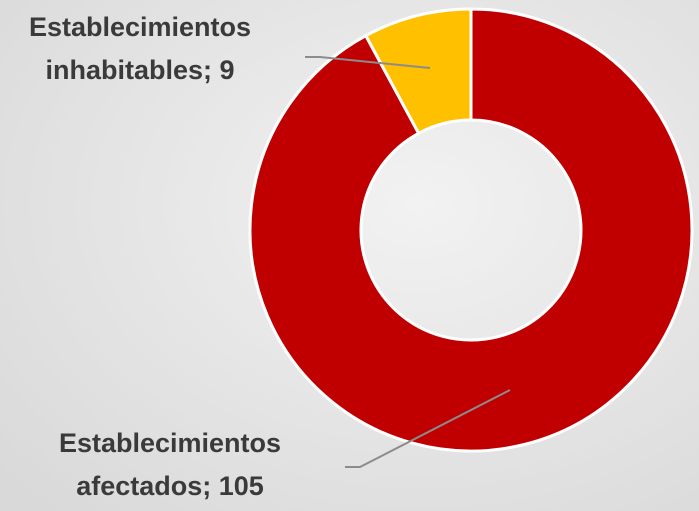 The width and height of the screenshot is (699, 511). What do you see at coordinates (140, 48) in the screenshot?
I see `data-label: Establecimientos inhabitables; 9` at bounding box center [140, 48].